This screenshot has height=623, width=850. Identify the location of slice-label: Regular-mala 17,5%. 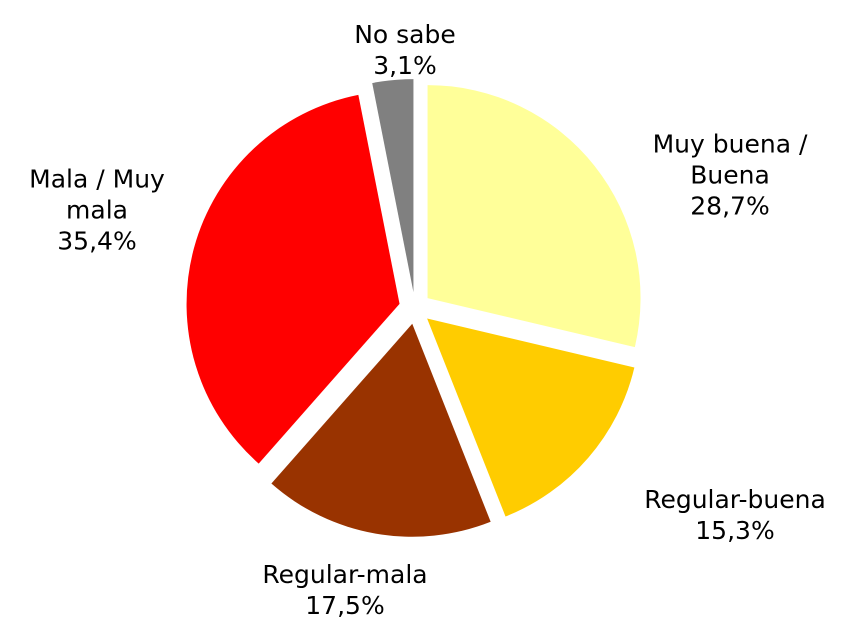
(345, 590).